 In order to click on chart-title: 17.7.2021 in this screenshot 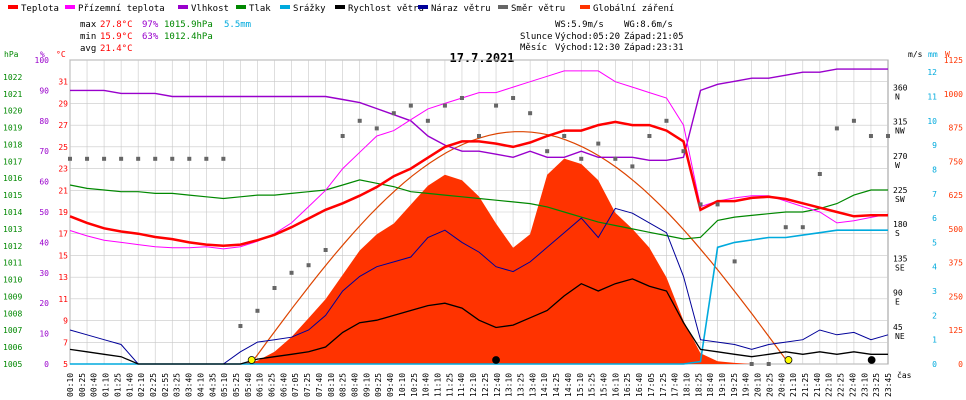, I will do `click(481, 58)`.